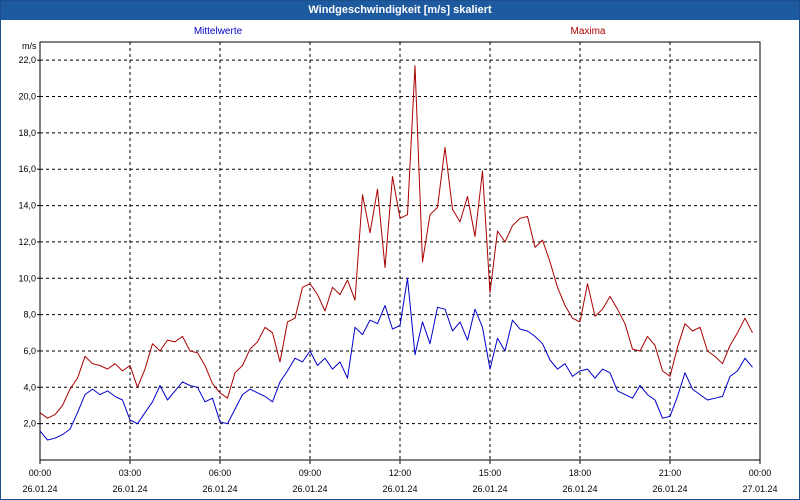 Image resolution: width=800 pixels, height=500 pixels. Describe the element at coordinates (29, 315) in the screenshot. I see `y-tick-label: 8,0` at that location.